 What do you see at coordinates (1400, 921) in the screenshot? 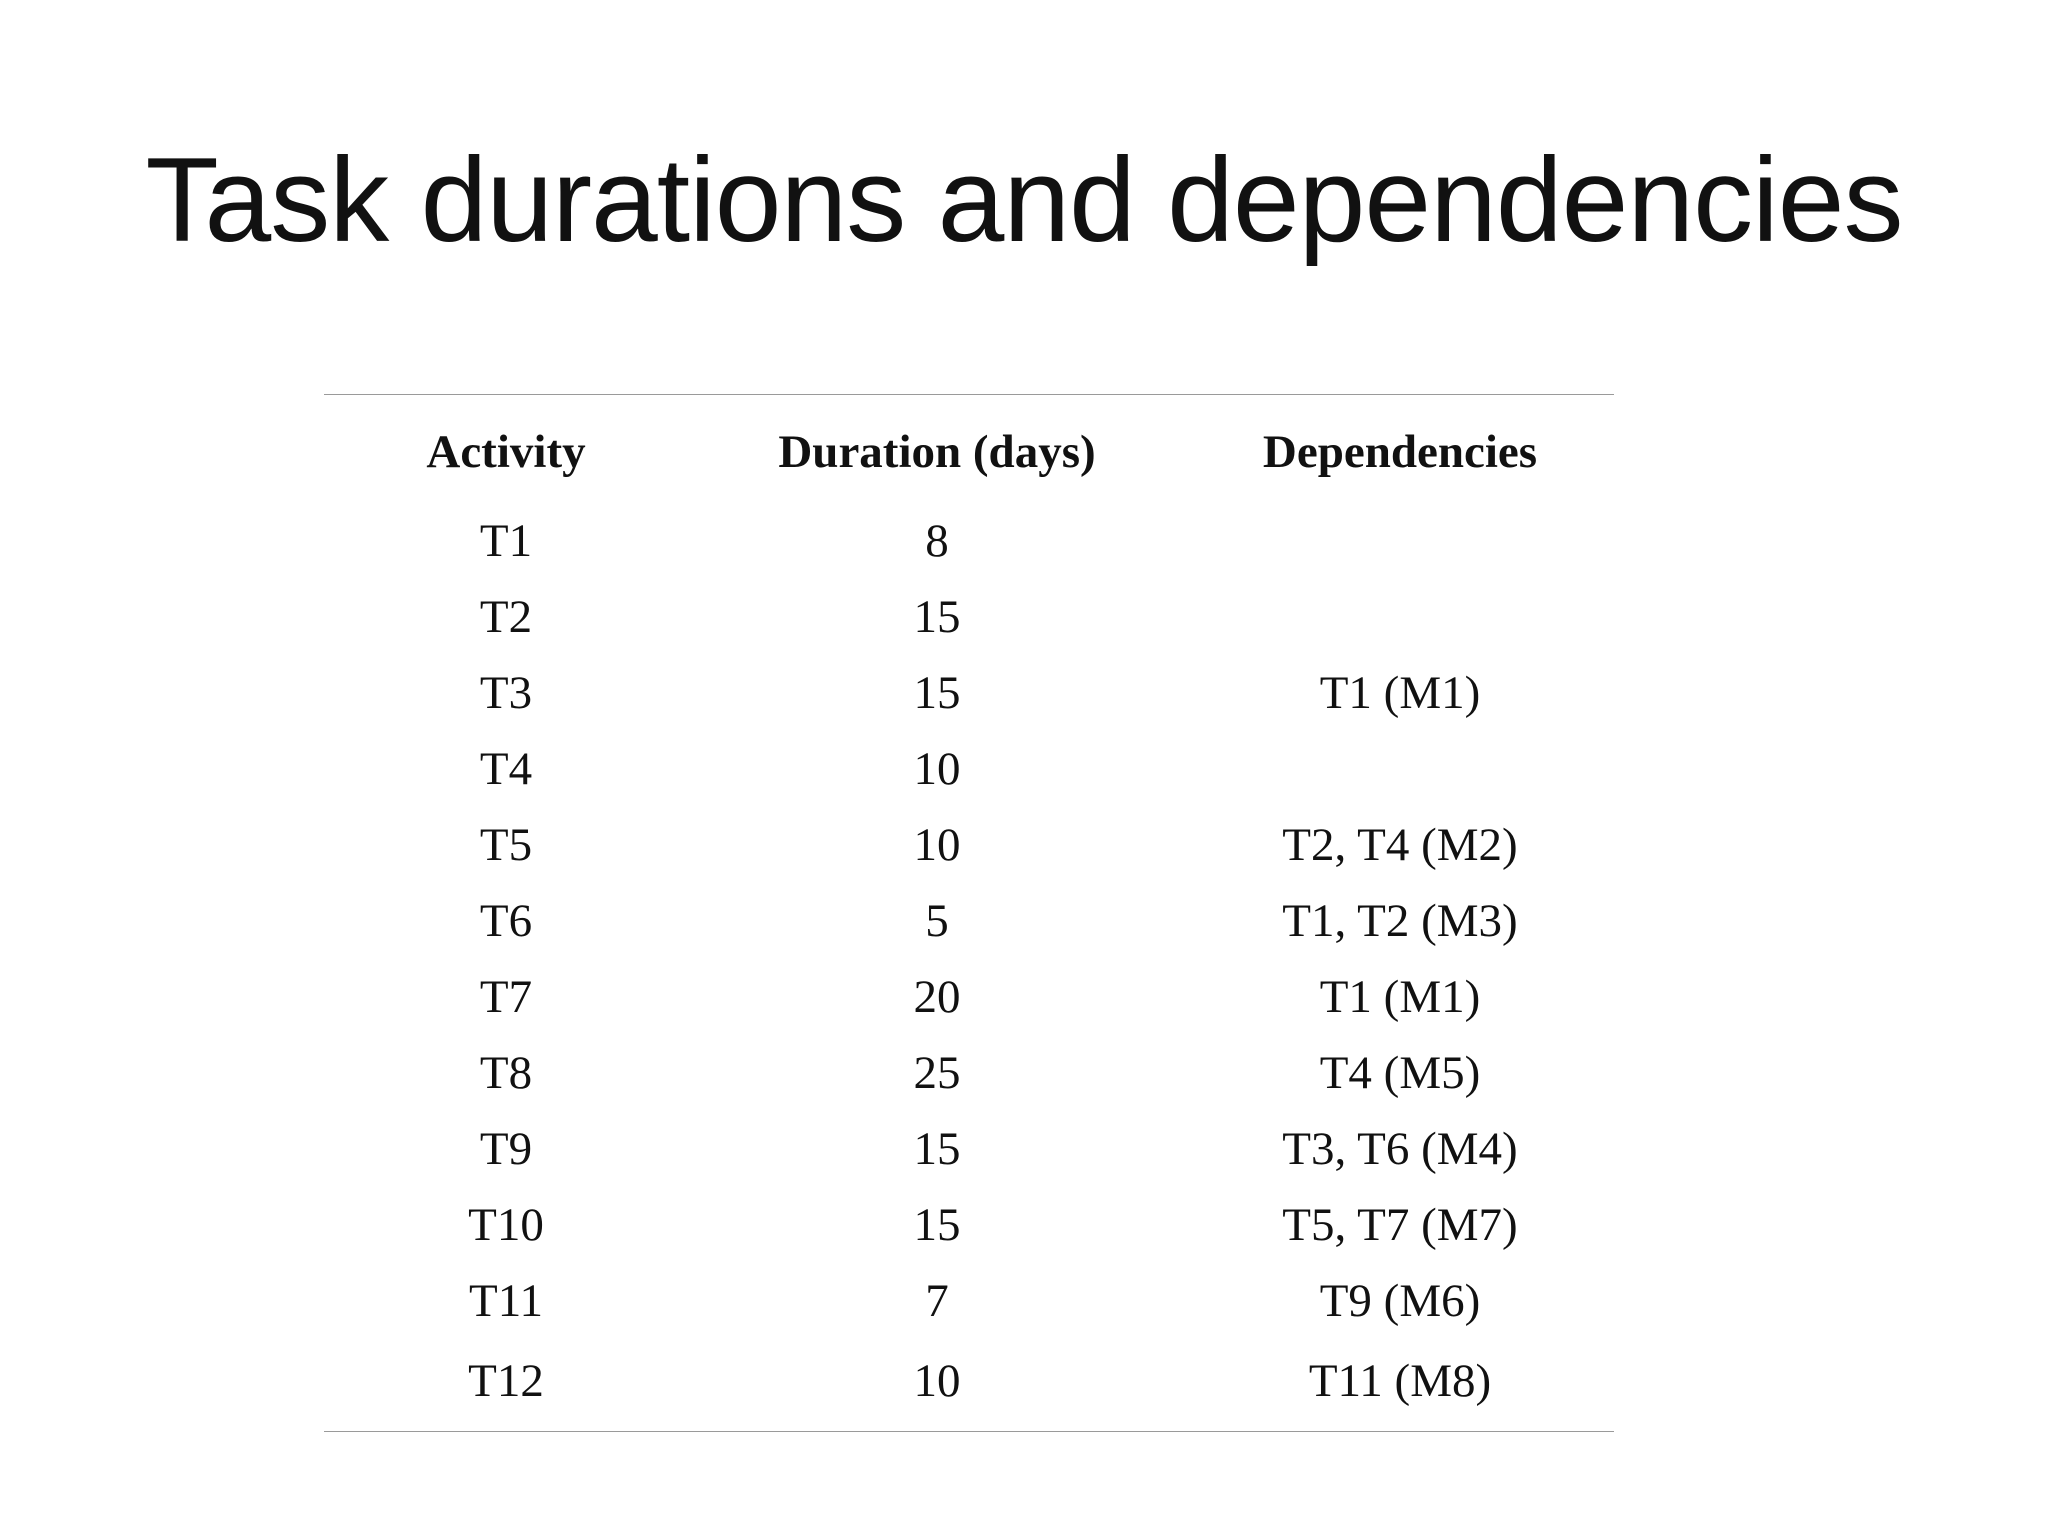
I see `cell-dependencies: T1, T2 (M3)` at bounding box center [1400, 921].